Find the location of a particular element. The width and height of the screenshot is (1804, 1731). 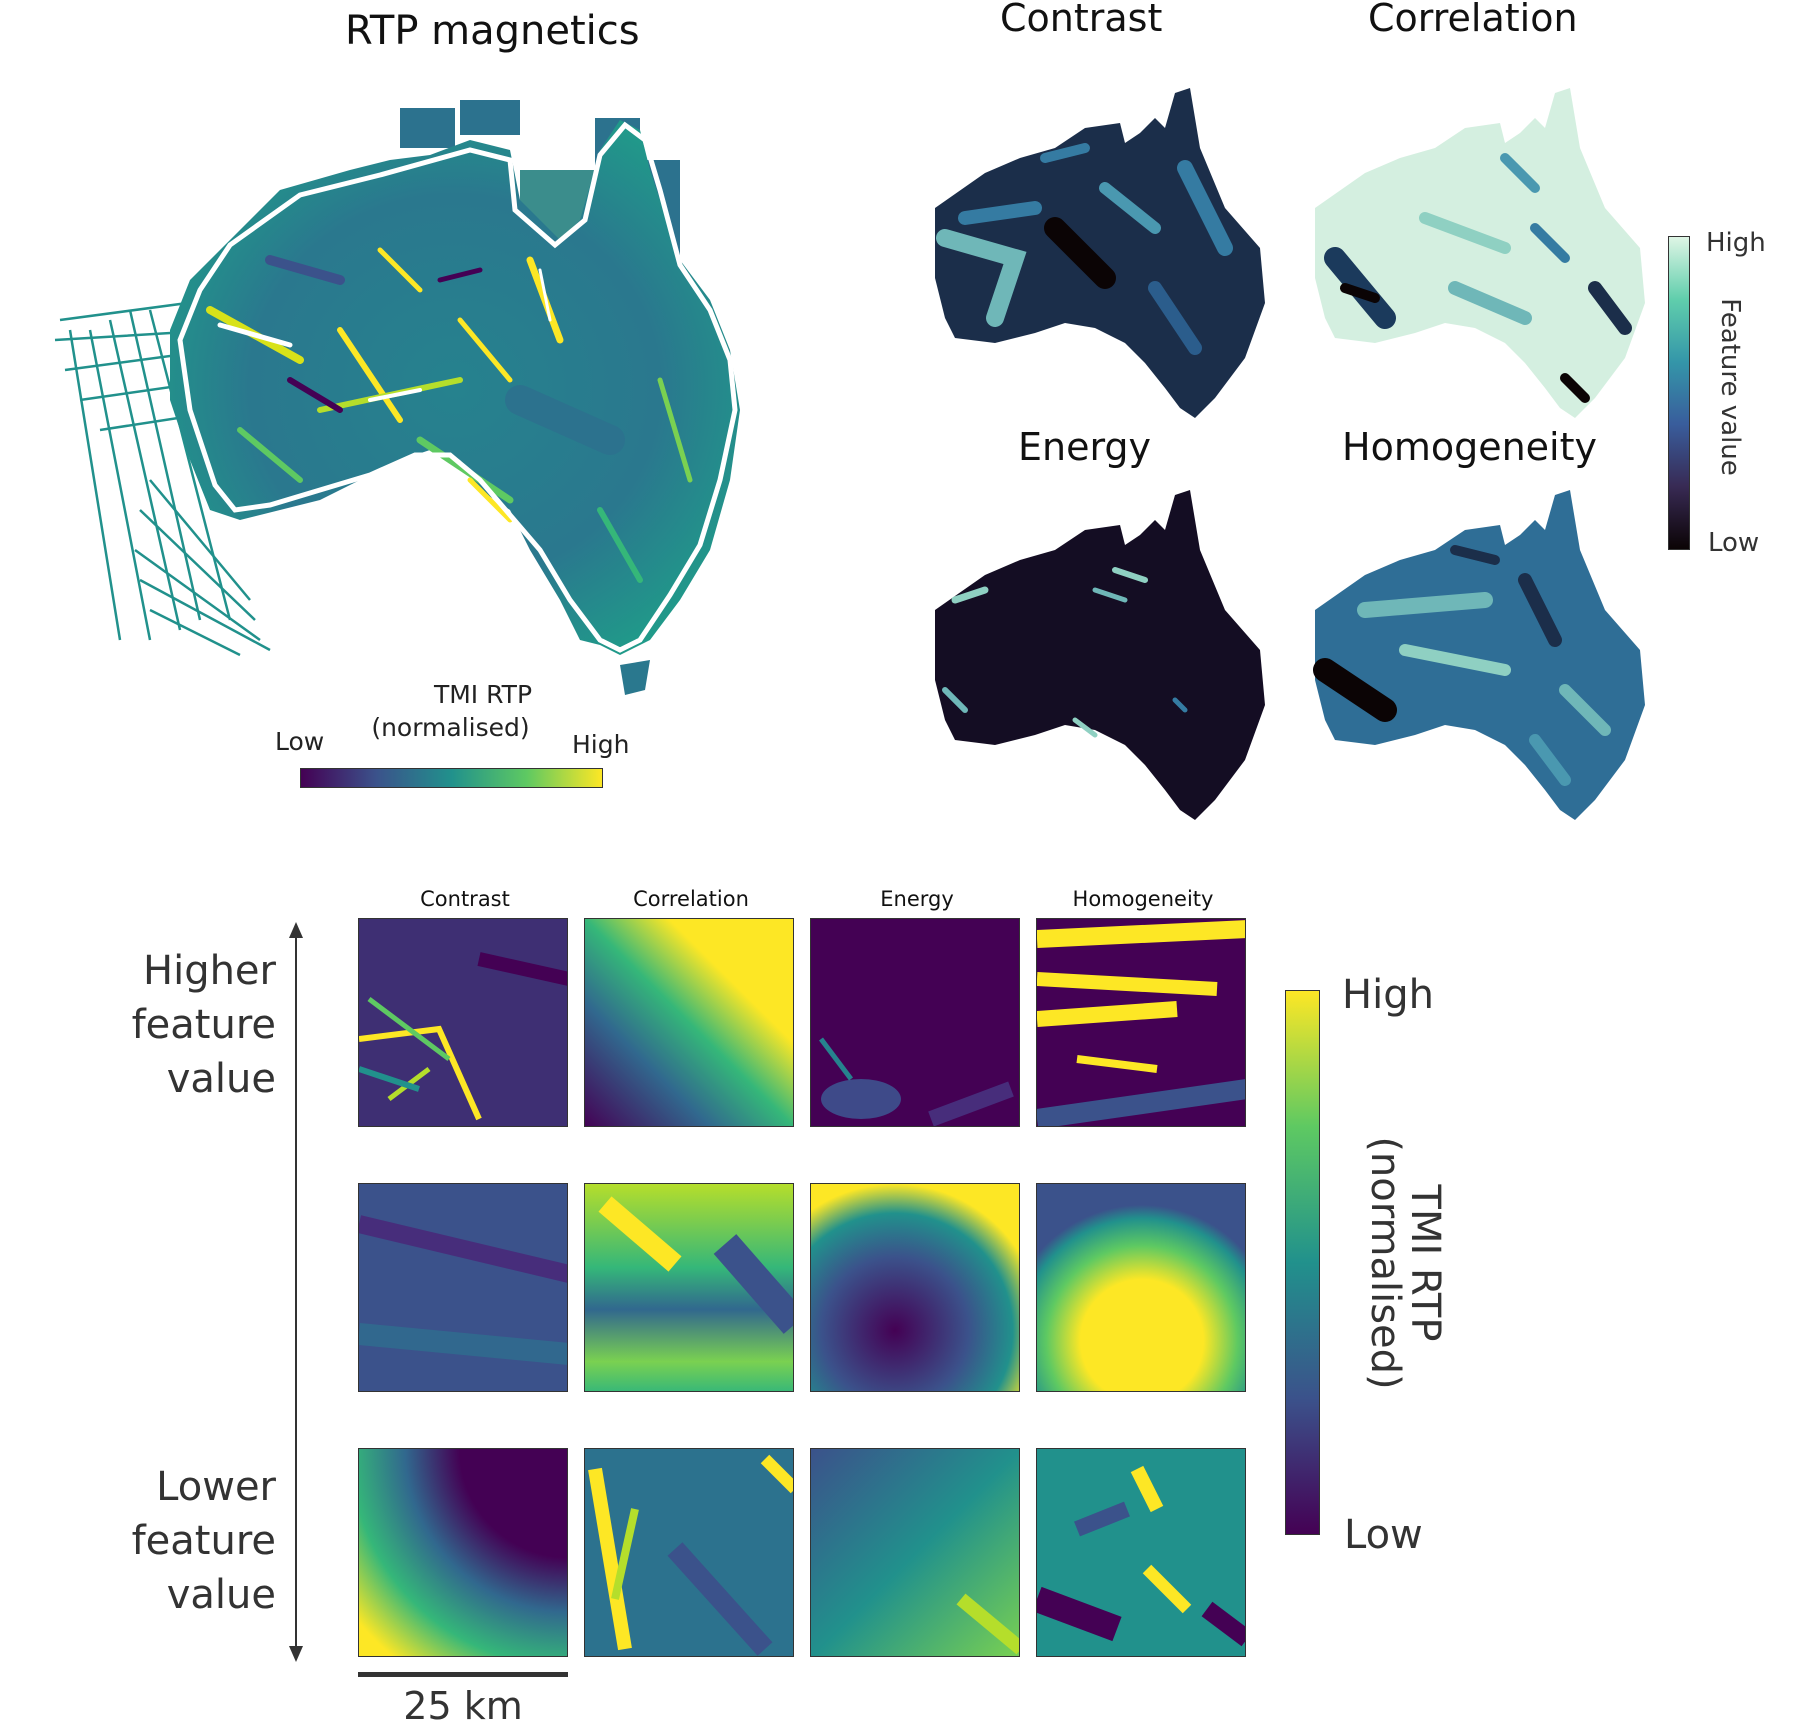

example-colorbar-label-2: (normalised) is located at coordinates (1385, 1263).